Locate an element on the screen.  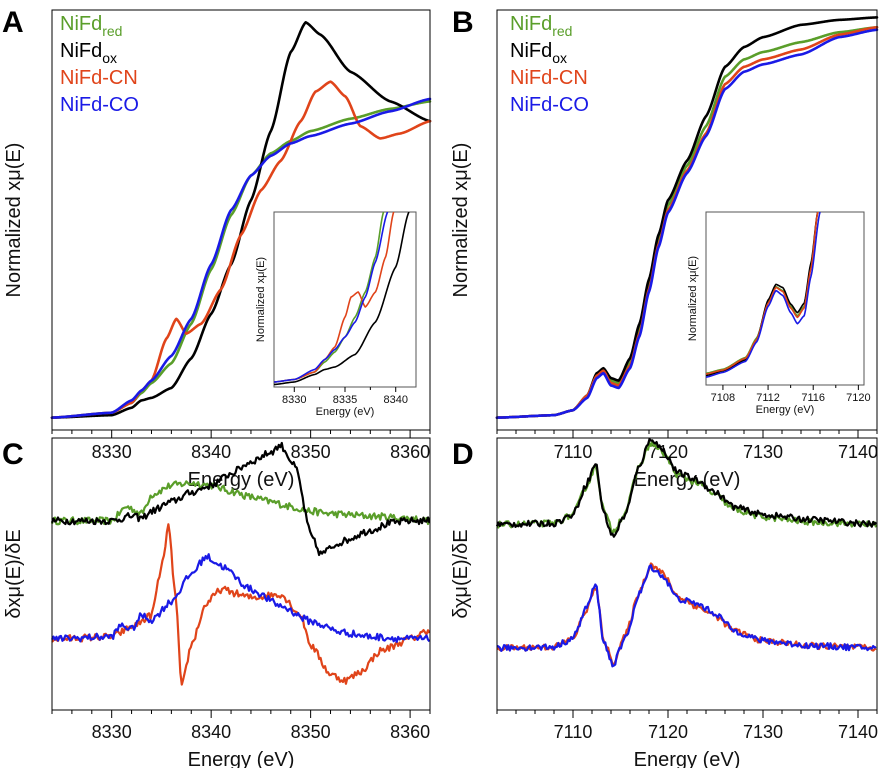
inset-x-tick-label: 7108 is located at coordinates (723, 398).